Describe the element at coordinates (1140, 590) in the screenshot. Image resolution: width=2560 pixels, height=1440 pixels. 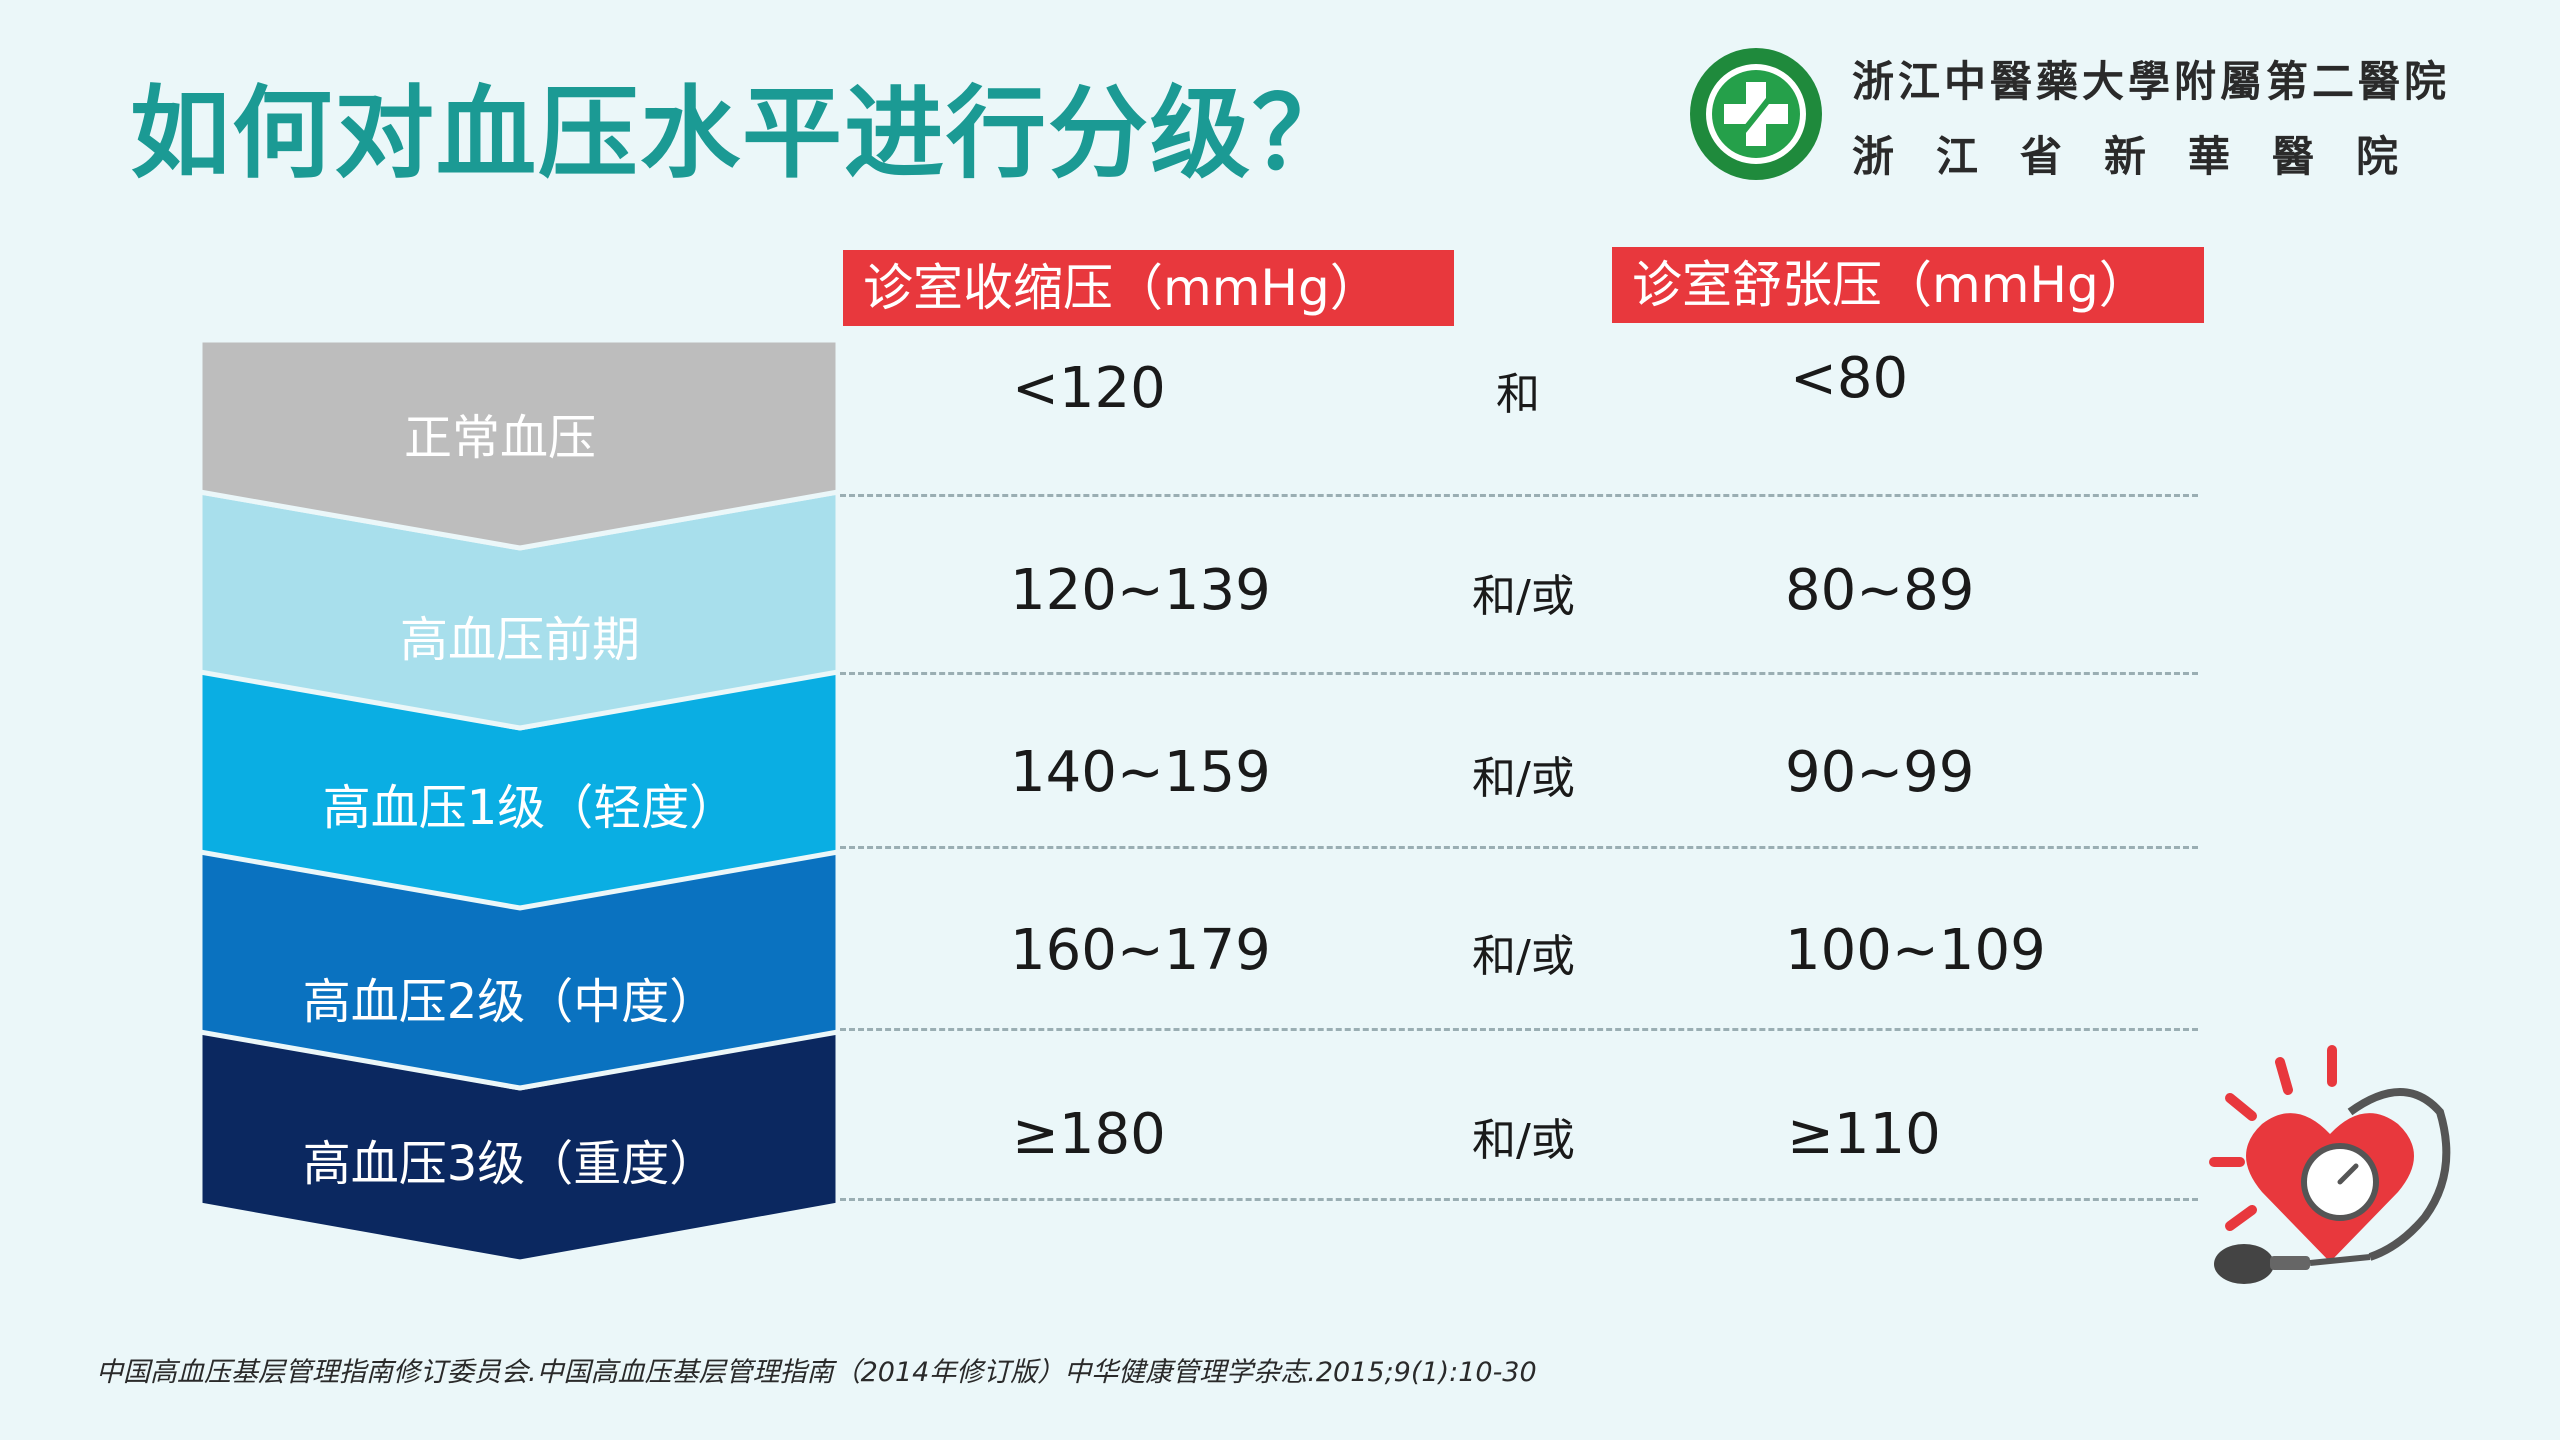
I see `systolic-value: 120~139` at that location.